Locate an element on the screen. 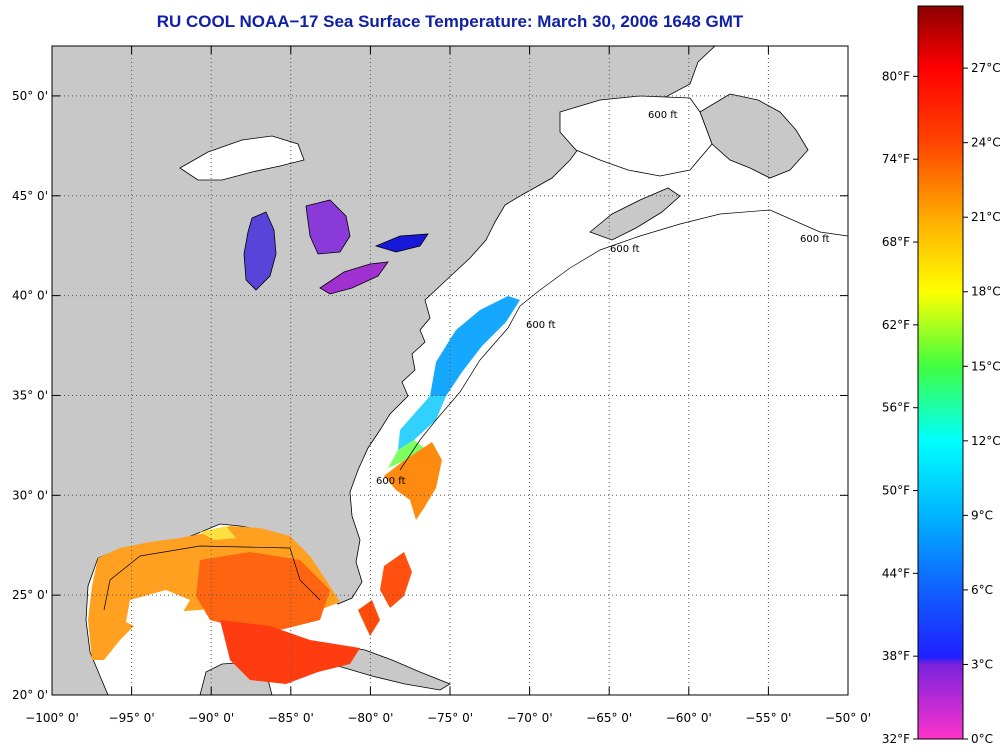 The width and height of the screenshot is (1008, 754). lon-tick-label: −75° 0' is located at coordinates (450, 718).